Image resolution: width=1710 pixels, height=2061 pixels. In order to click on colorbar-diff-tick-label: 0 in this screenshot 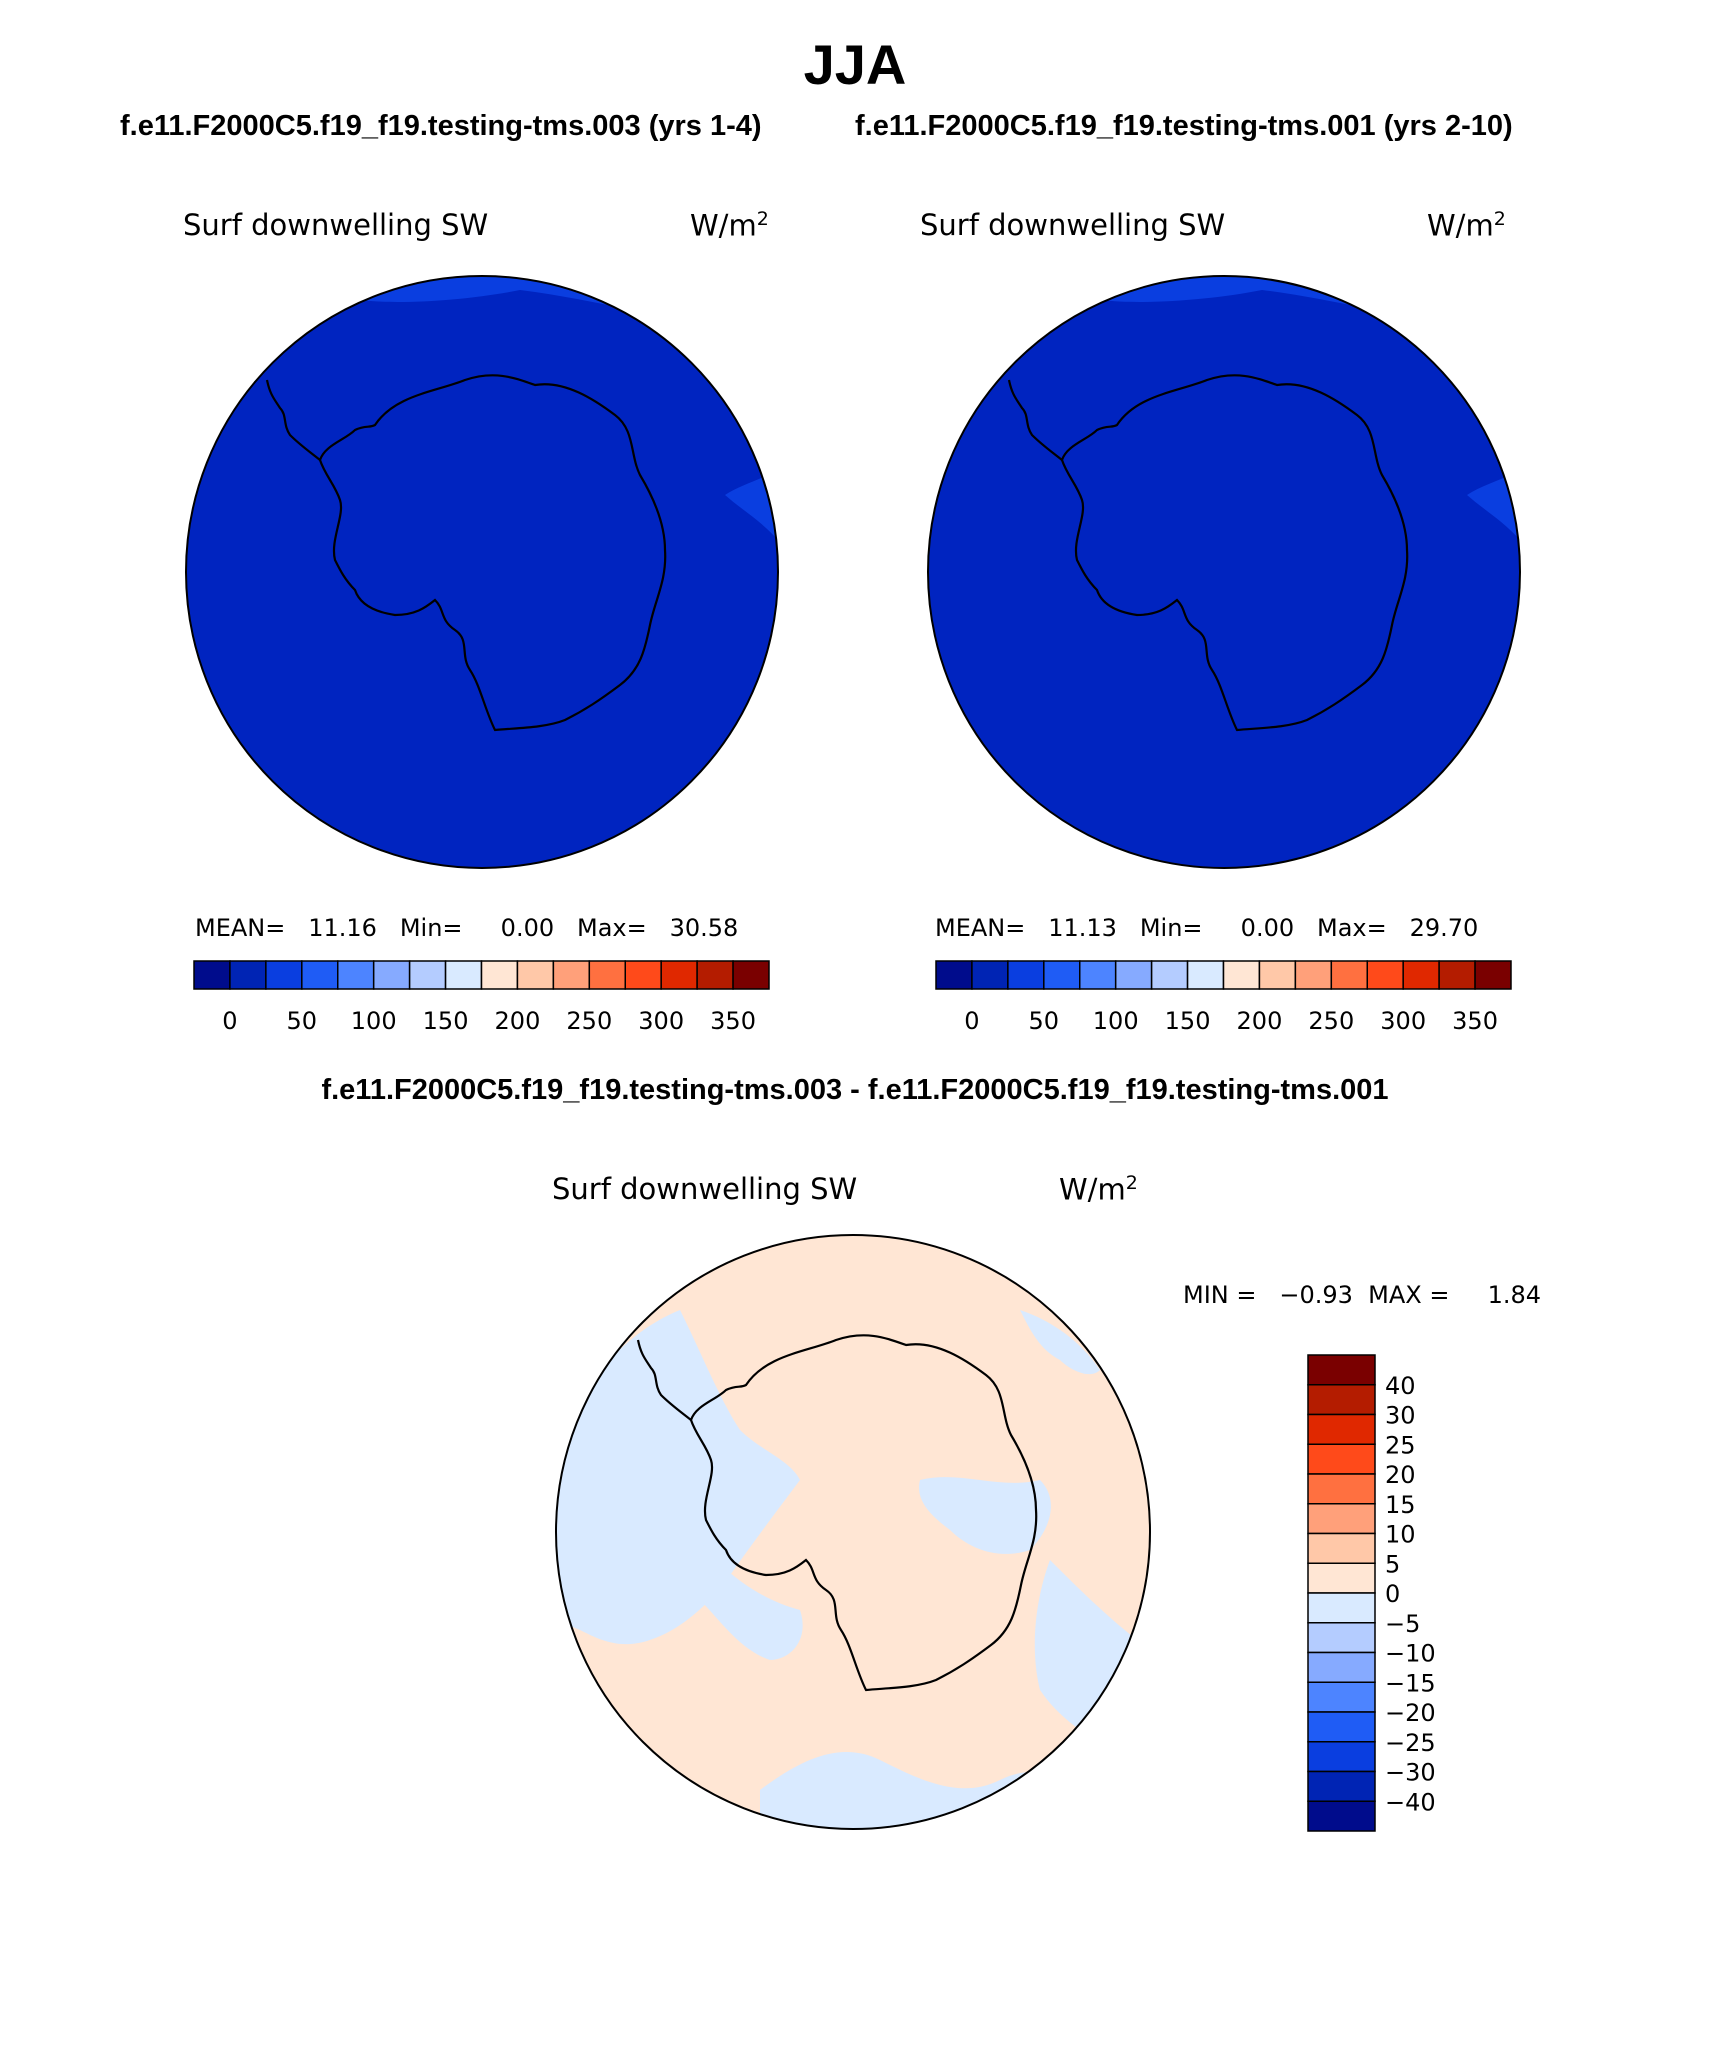, I will do `click(1392, 1594)`.